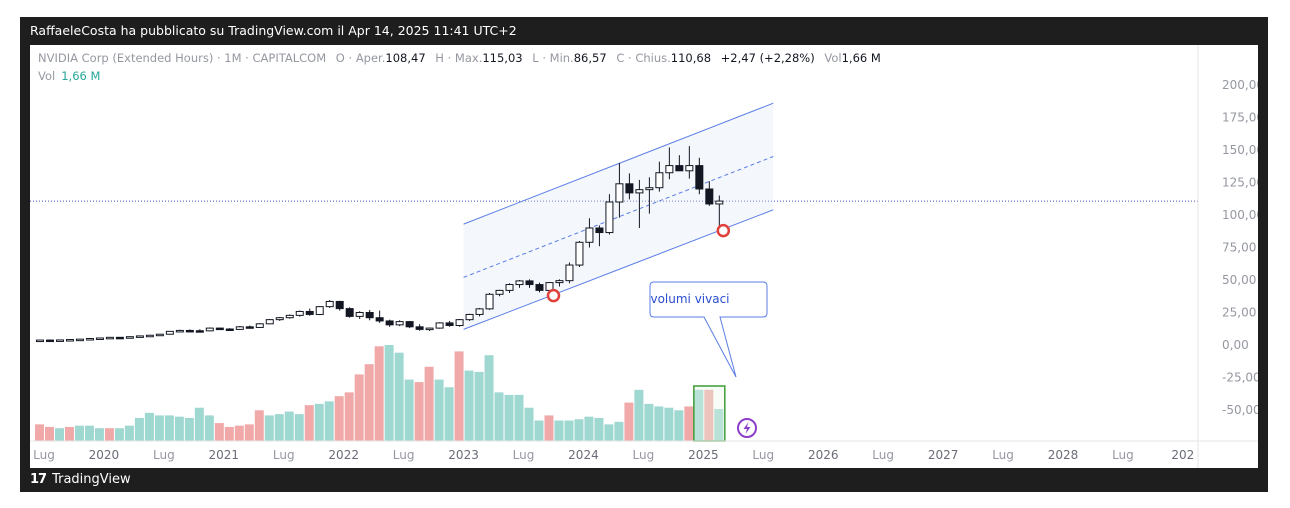  What do you see at coordinates (1240, 85) in the screenshot?
I see `y-tick-label: 200,00` at bounding box center [1240, 85].